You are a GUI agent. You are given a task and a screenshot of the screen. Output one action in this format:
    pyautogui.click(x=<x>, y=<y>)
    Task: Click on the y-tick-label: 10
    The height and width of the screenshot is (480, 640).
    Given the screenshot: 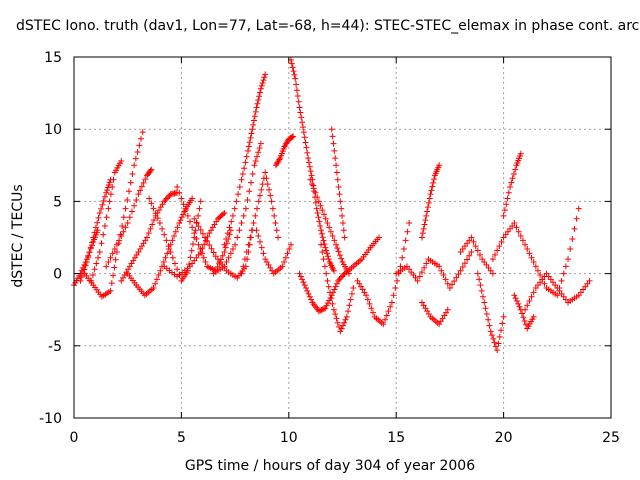 What is the action you would take?
    pyautogui.click(x=53, y=130)
    